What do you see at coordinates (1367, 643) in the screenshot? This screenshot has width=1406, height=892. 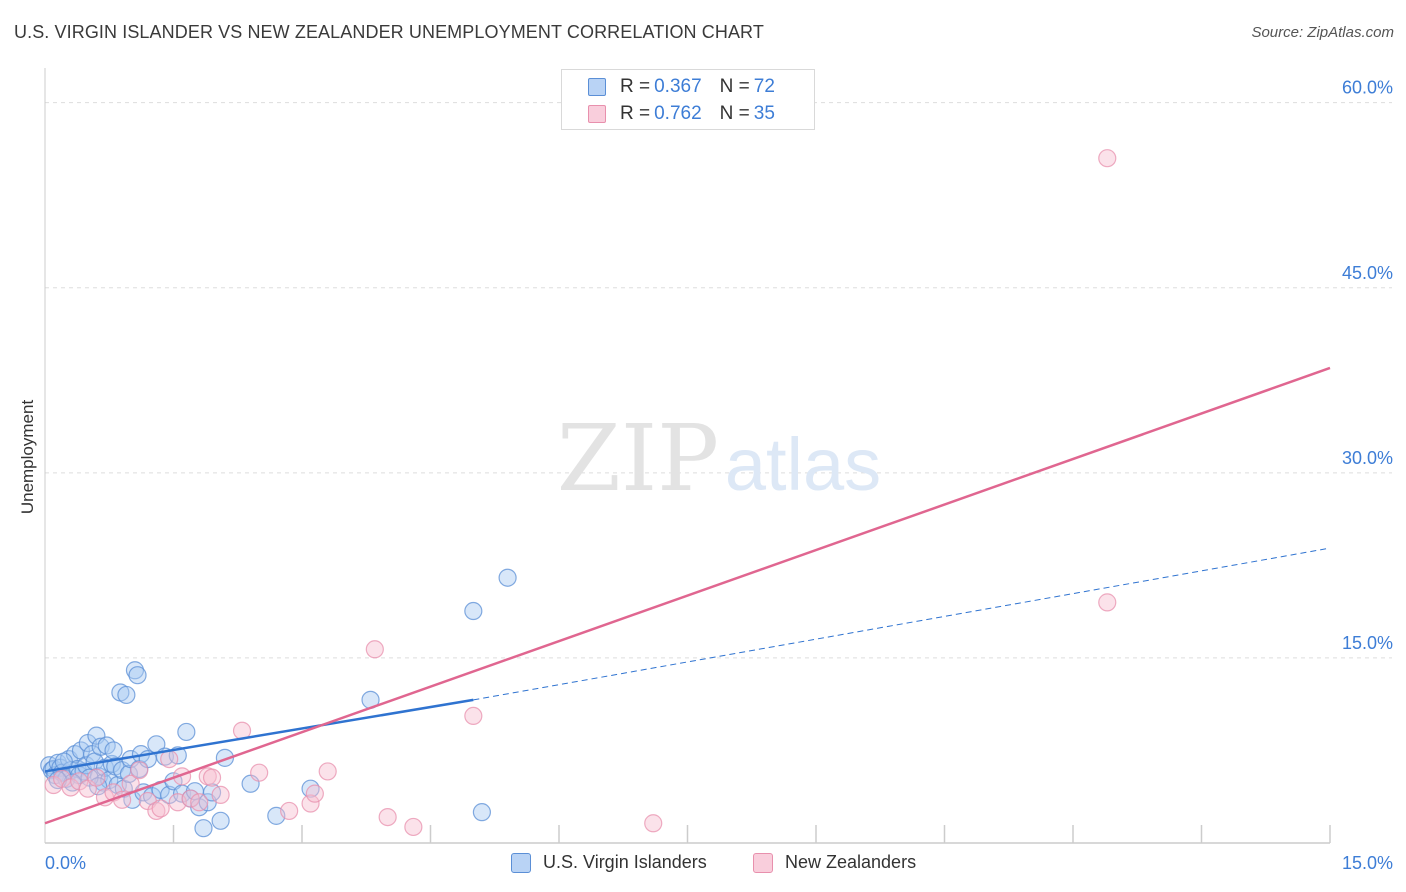 I see `y-tick-label: 15.0%` at bounding box center [1367, 643].